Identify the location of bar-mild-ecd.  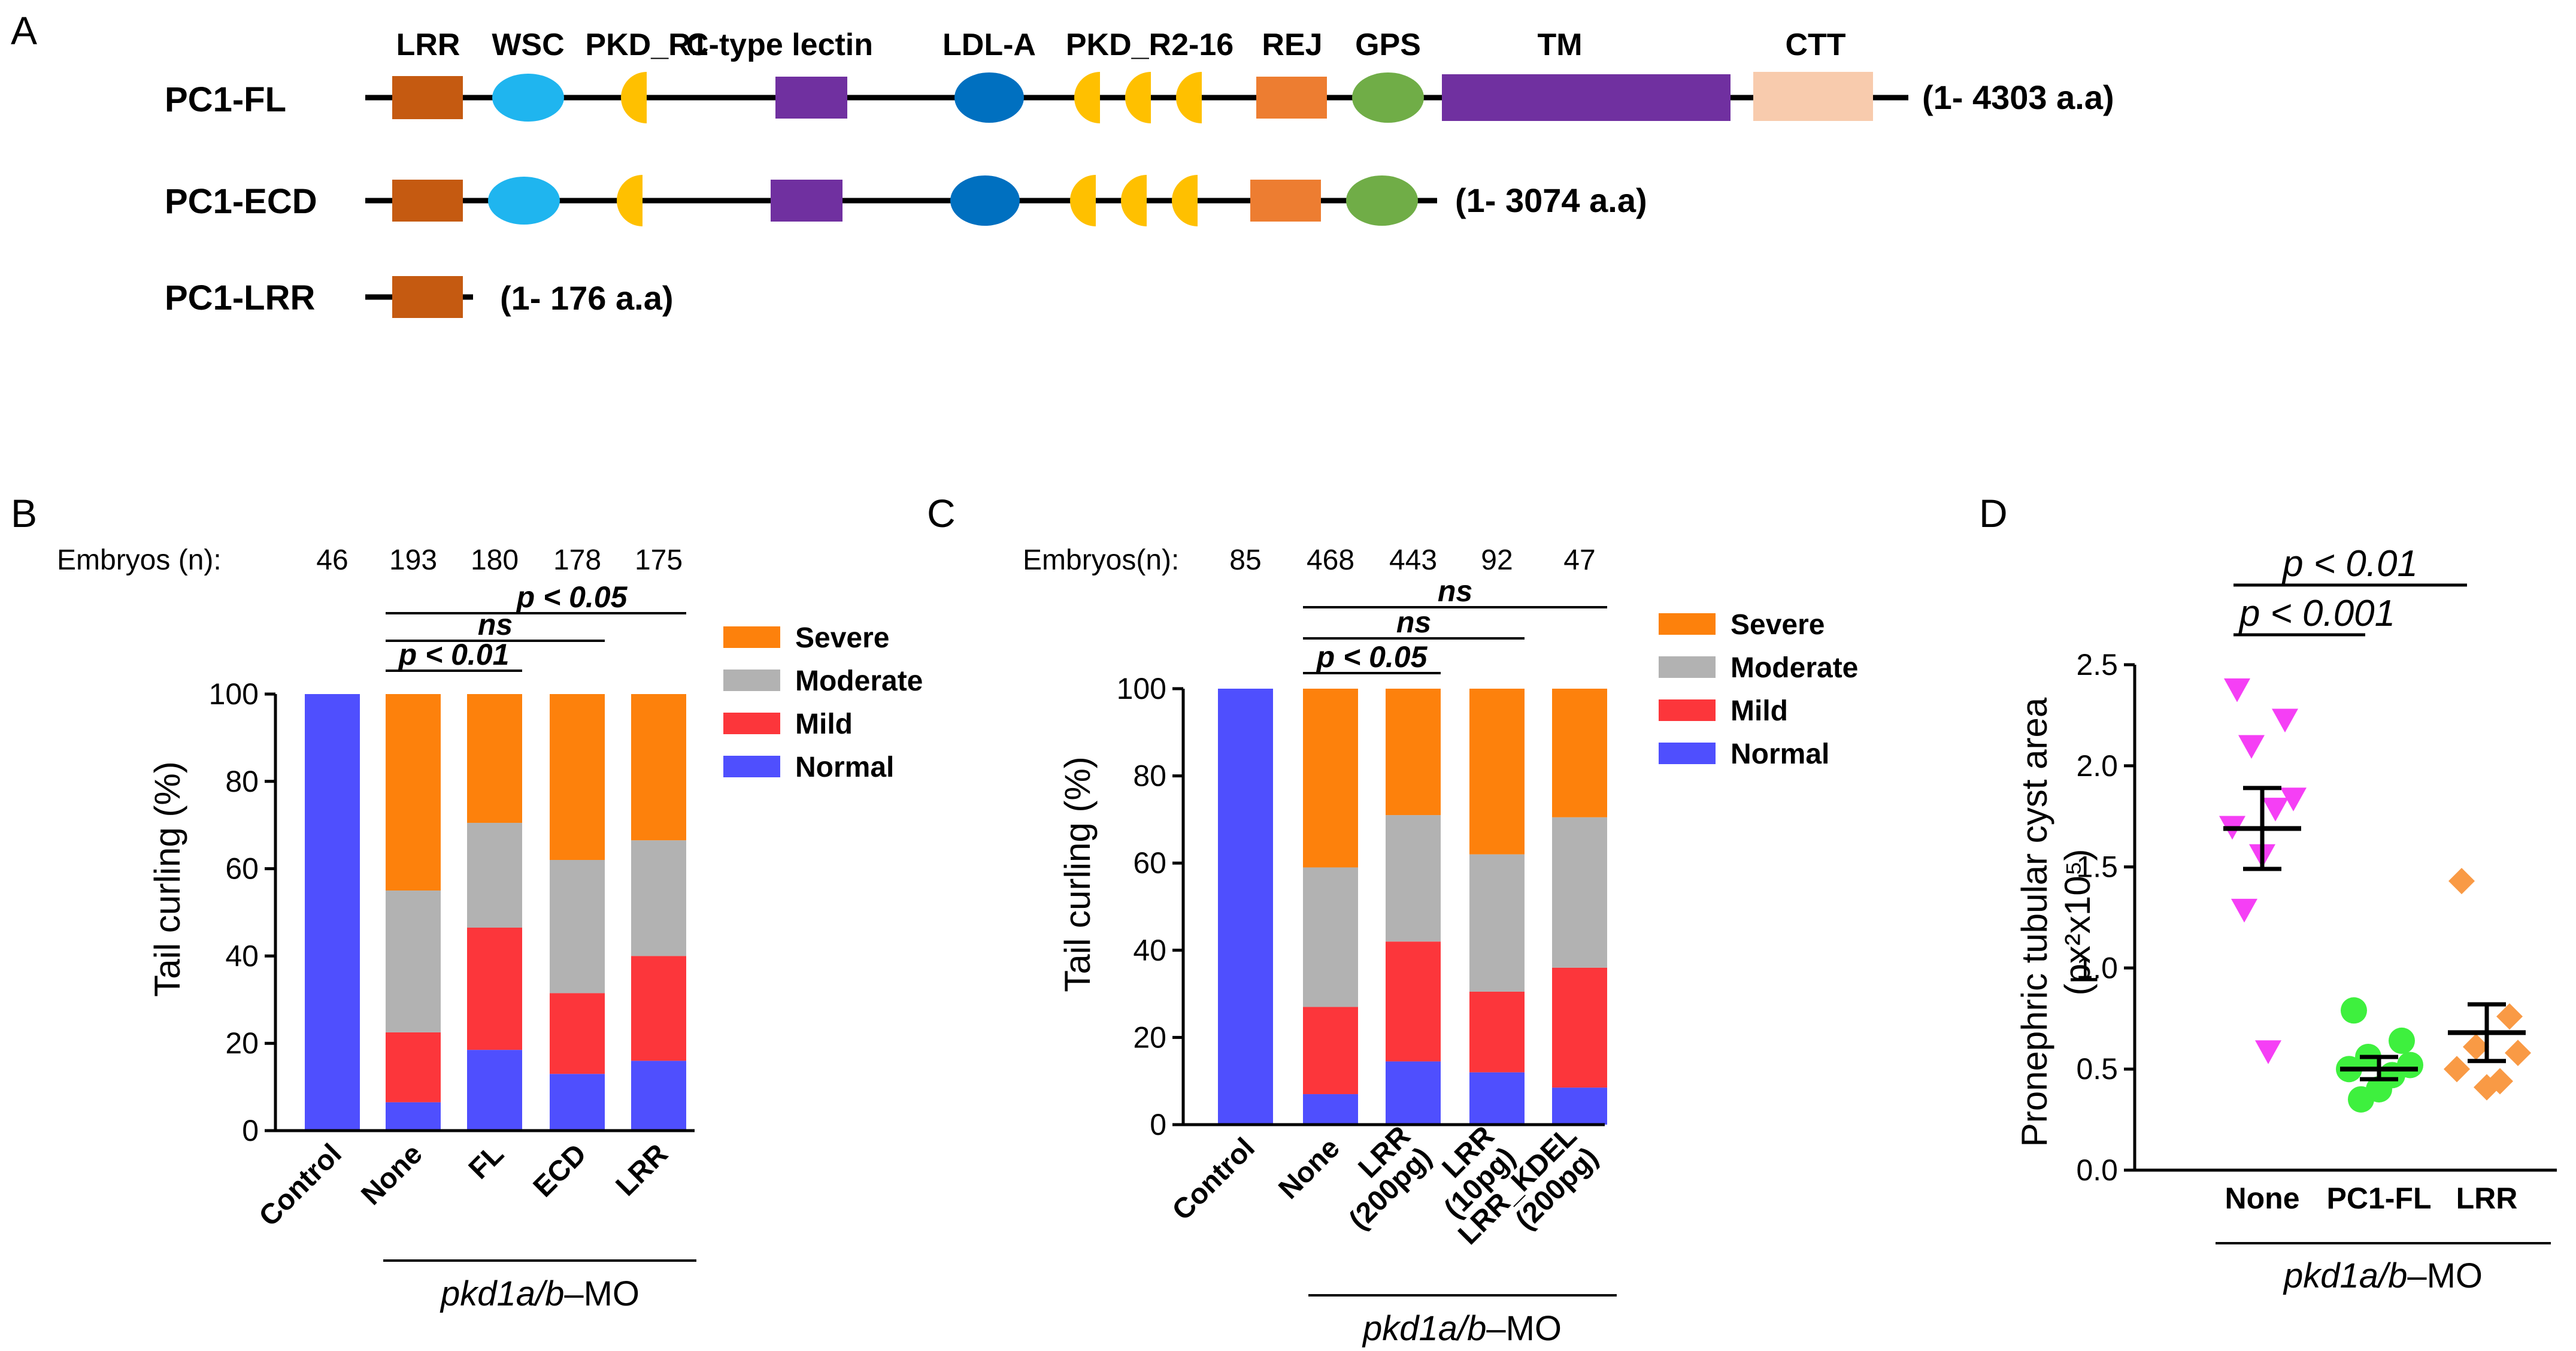
(577, 1034).